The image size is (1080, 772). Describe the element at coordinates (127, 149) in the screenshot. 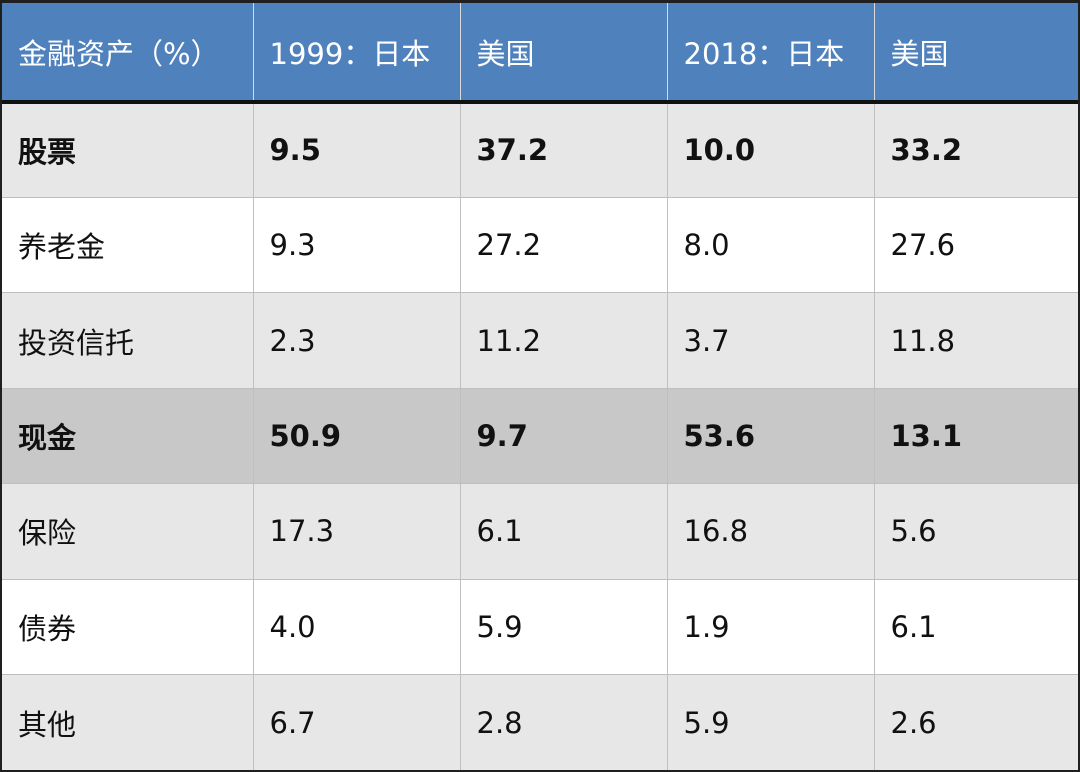

I see `row-label: 股票` at that location.